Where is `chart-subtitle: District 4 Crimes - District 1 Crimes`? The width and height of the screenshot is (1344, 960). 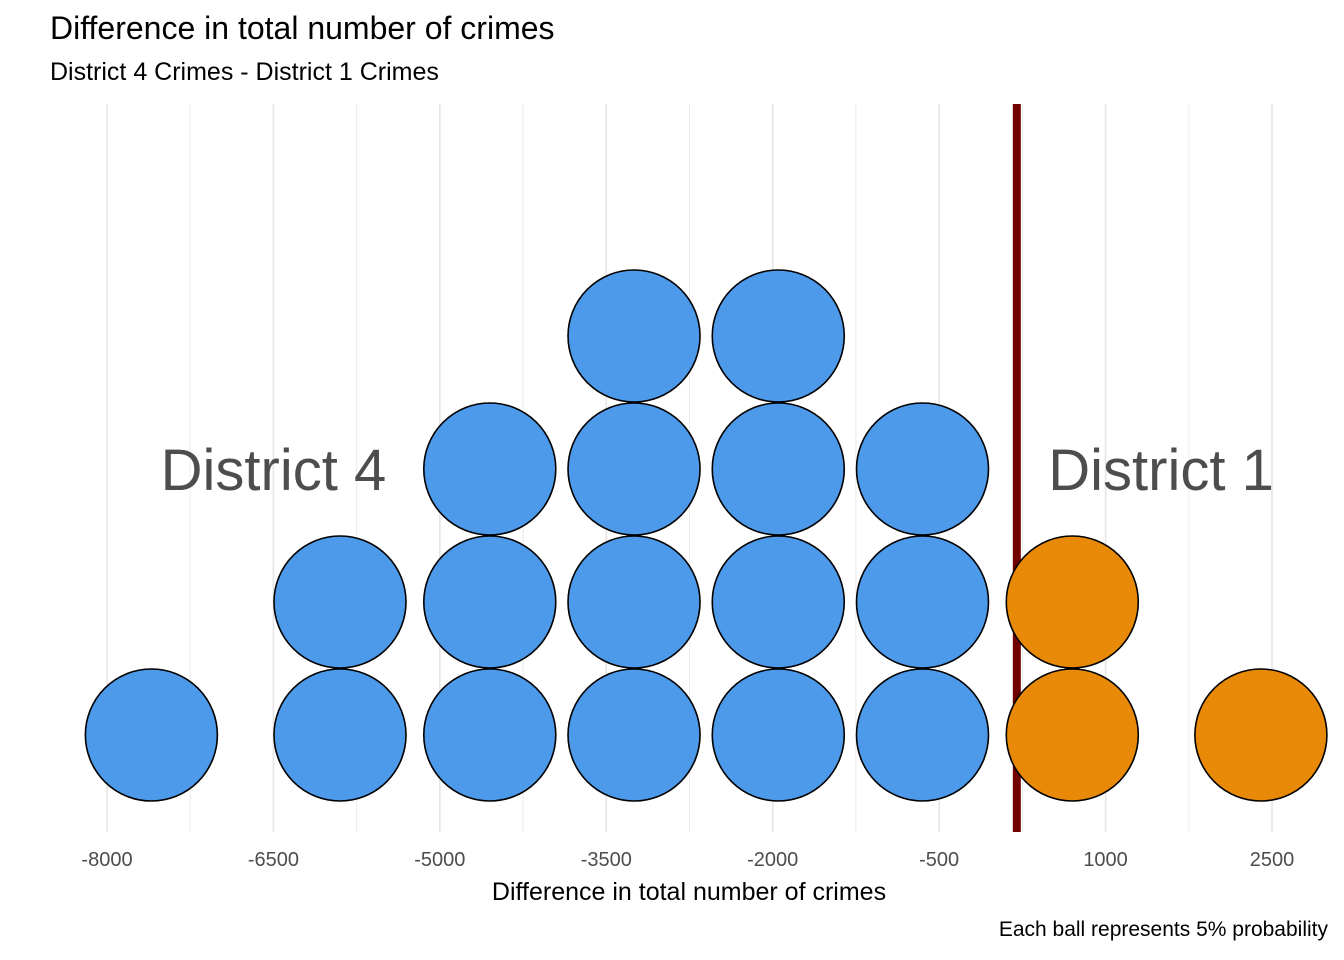
chart-subtitle: District 4 Crimes - District 1 Crimes is located at coordinates (244, 72).